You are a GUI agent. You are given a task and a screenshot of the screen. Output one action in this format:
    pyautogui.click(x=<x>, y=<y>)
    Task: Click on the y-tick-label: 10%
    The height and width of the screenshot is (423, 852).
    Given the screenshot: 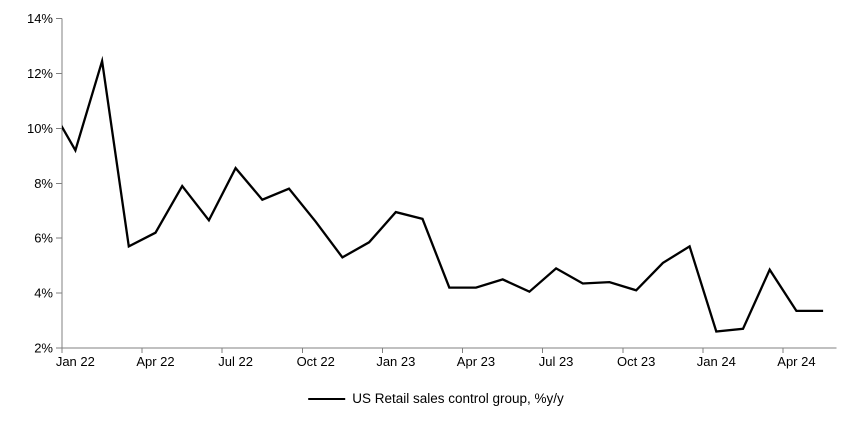 What is the action you would take?
    pyautogui.click(x=40, y=128)
    